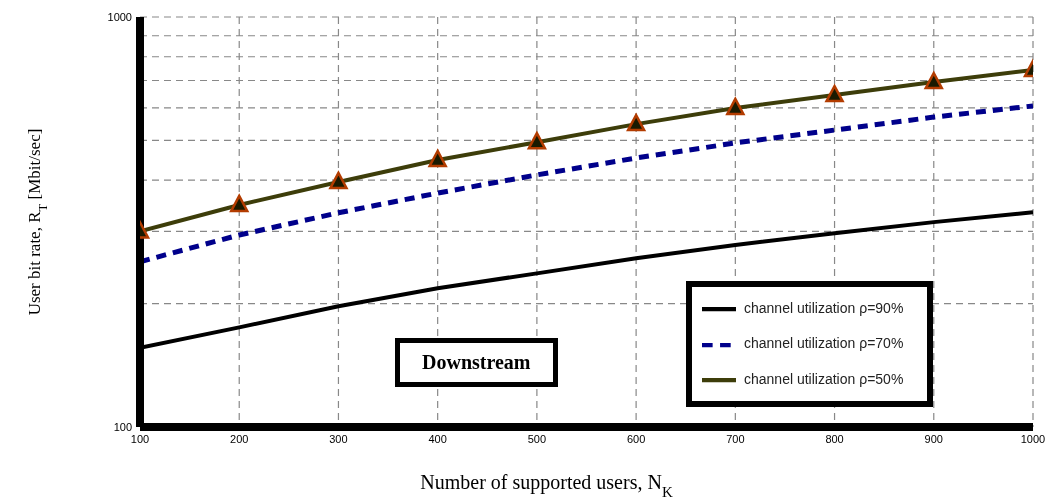 Image resolution: width=1045 pixels, height=499 pixels. What do you see at coordinates (824, 343) in the screenshot?
I see `legend-label: channel utilization ρ=70%` at bounding box center [824, 343].